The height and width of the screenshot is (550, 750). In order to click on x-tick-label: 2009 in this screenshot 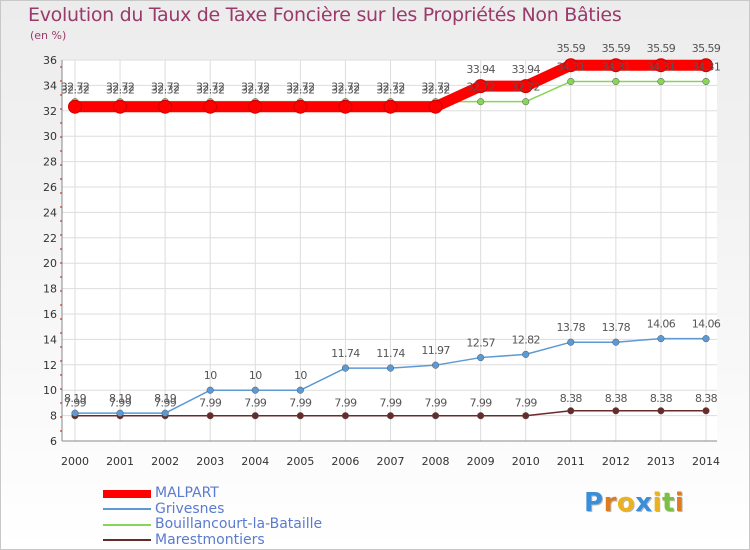, I will do `click(481, 461)`.